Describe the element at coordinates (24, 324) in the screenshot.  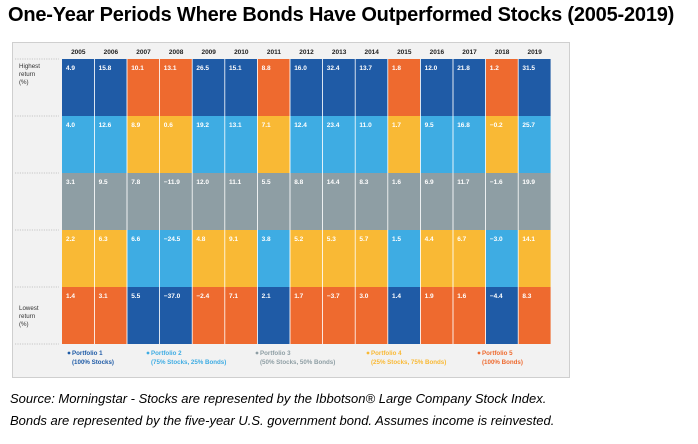
I see `lowest-return-label-line: (%)` at that location.